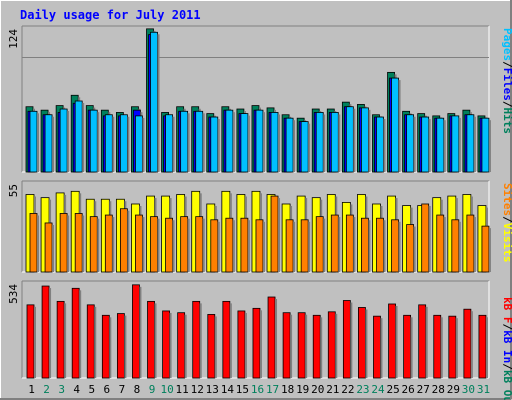 The image size is (512, 400). I want to click on bar-pages-day-24-shadow, so click(384, 145).